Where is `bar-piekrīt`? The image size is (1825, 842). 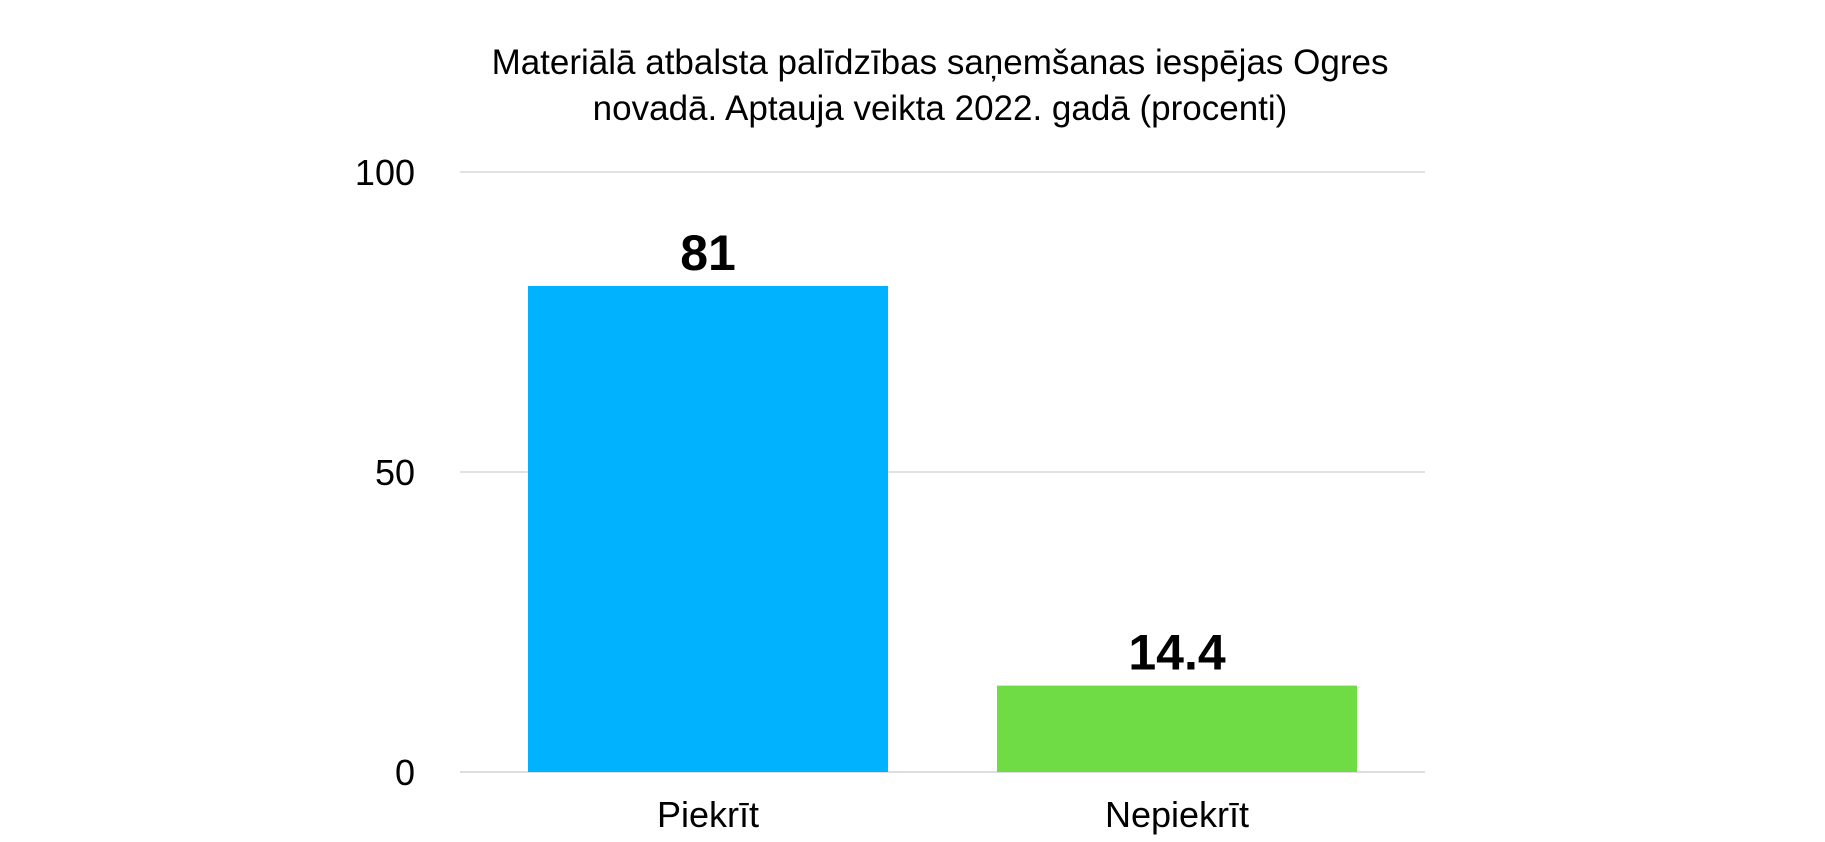
bar-piekrīt is located at coordinates (708, 529).